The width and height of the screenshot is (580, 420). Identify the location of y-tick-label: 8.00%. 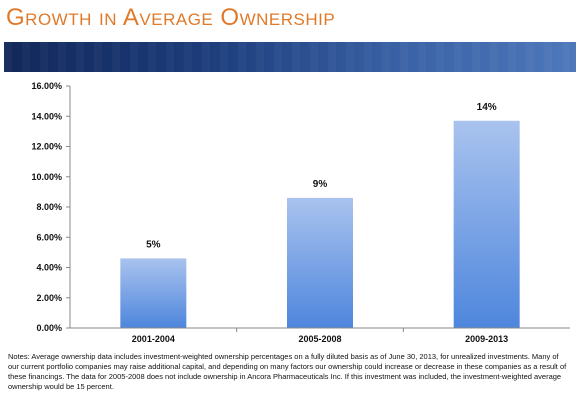
(49, 207).